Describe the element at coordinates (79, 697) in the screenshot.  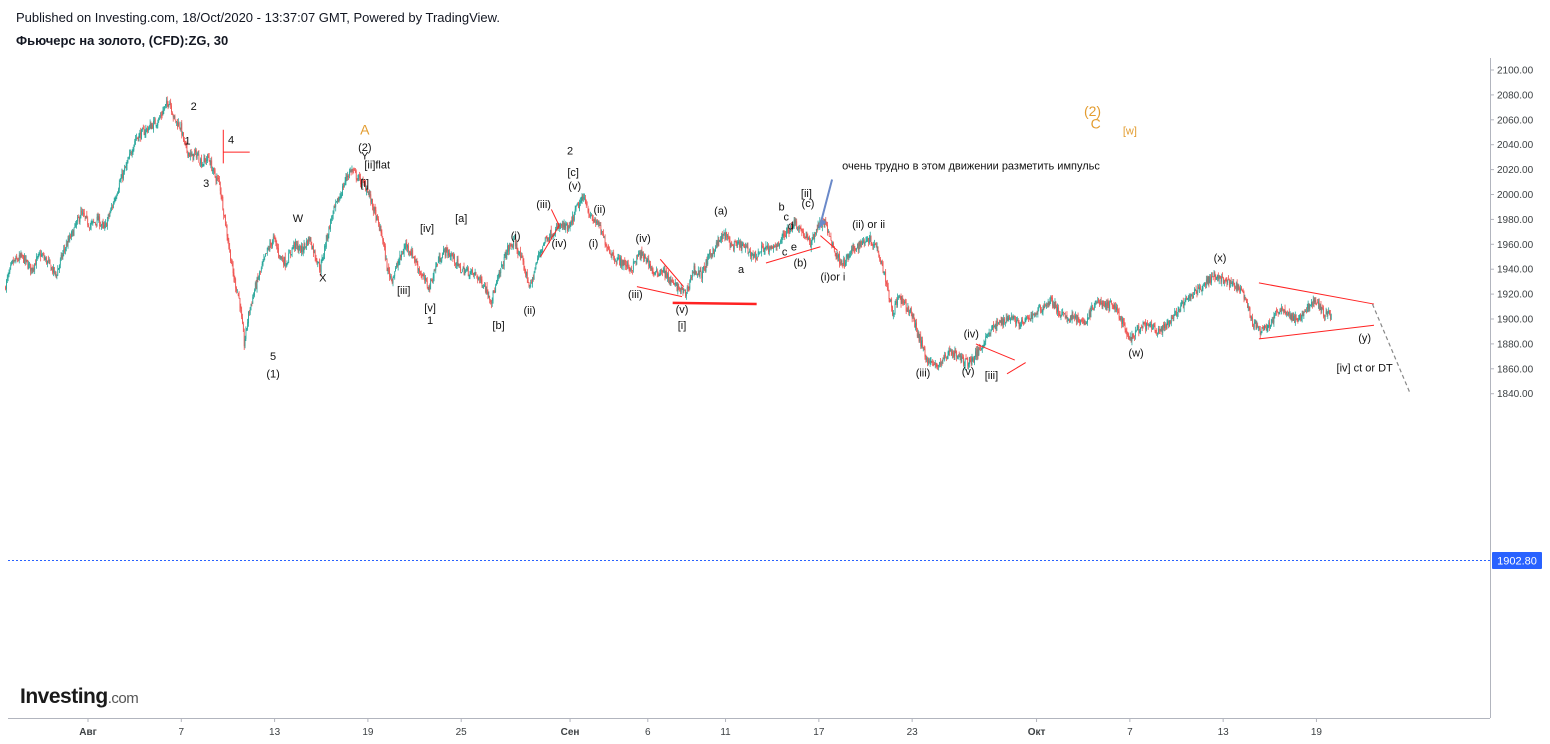
I see `investing-logo: Investing.com` at that location.